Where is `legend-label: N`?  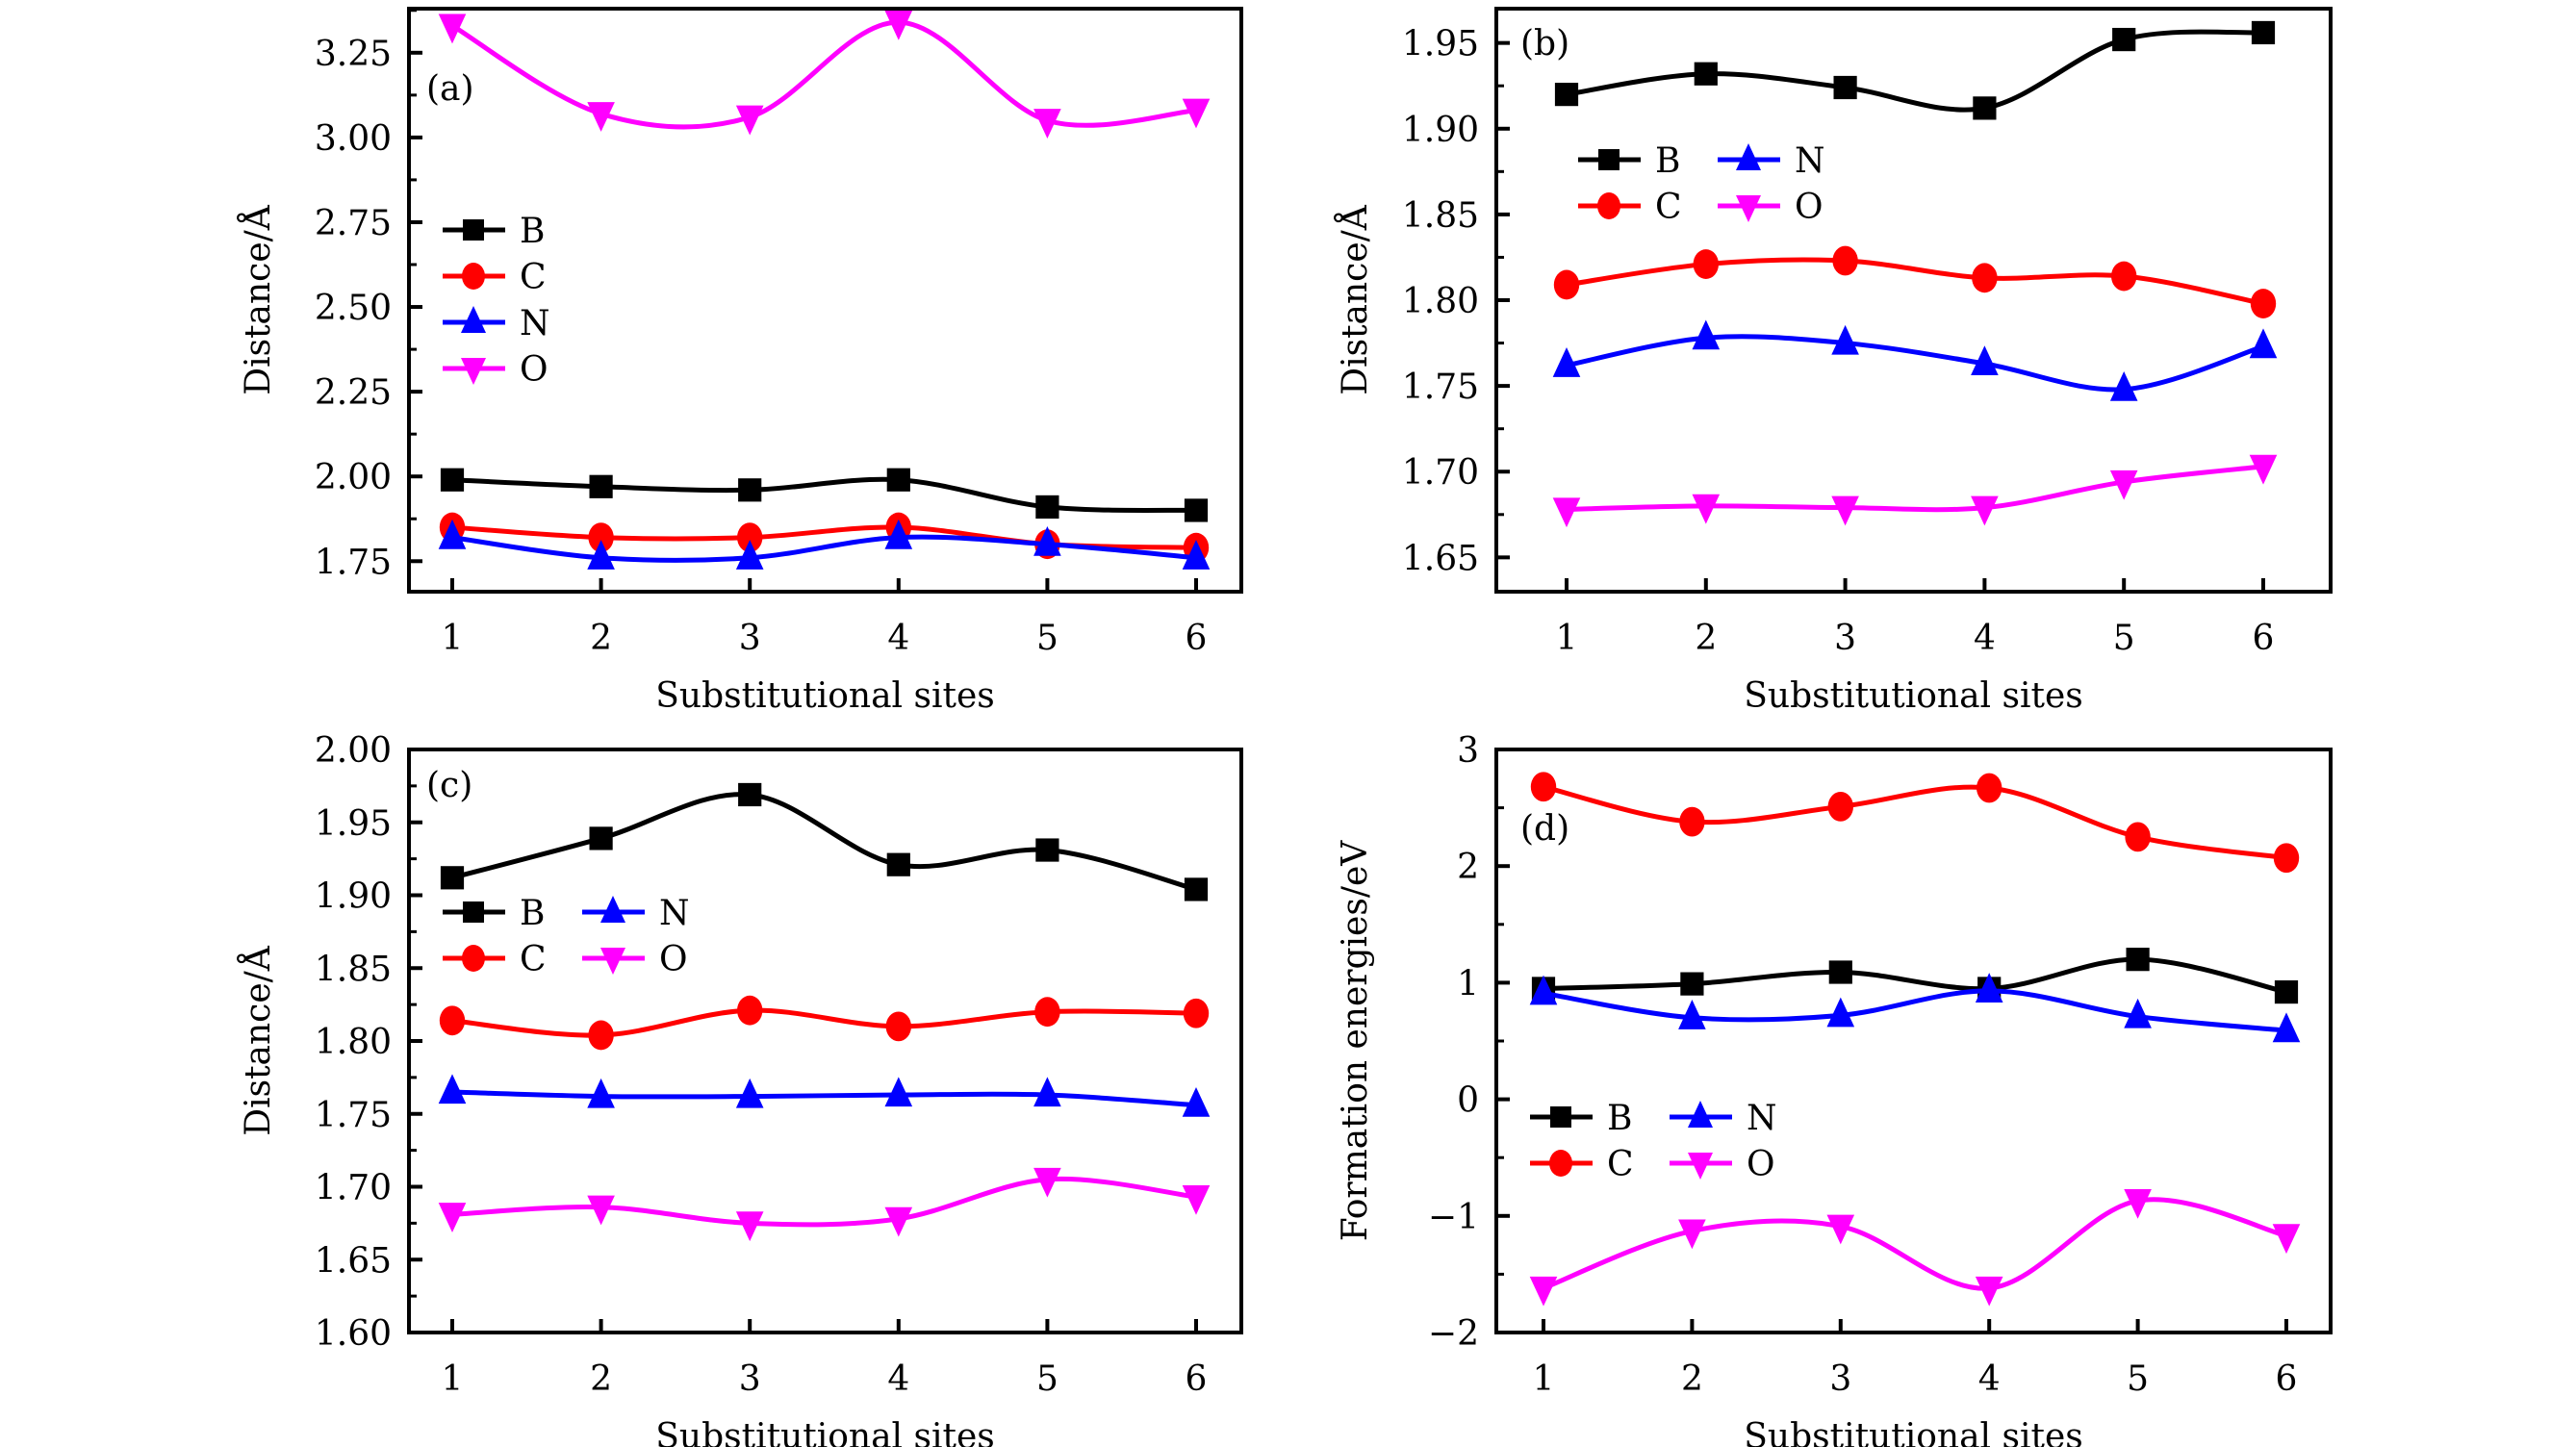
legend-label: N is located at coordinates (535, 323).